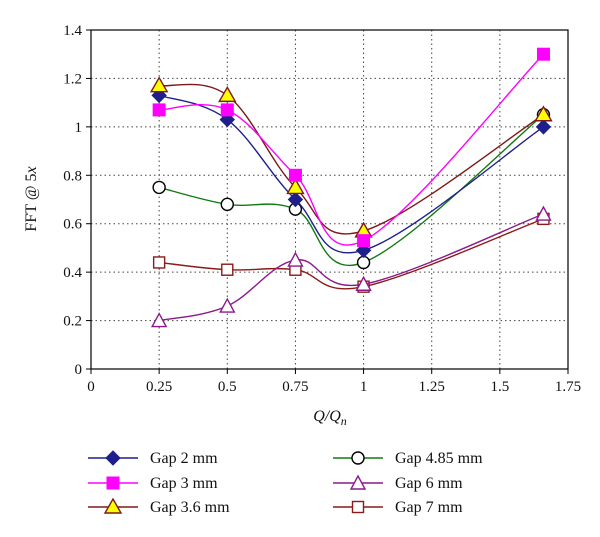  Describe the element at coordinates (432, 387) in the screenshot. I see `x-tick-label-5: 1.25` at that location.